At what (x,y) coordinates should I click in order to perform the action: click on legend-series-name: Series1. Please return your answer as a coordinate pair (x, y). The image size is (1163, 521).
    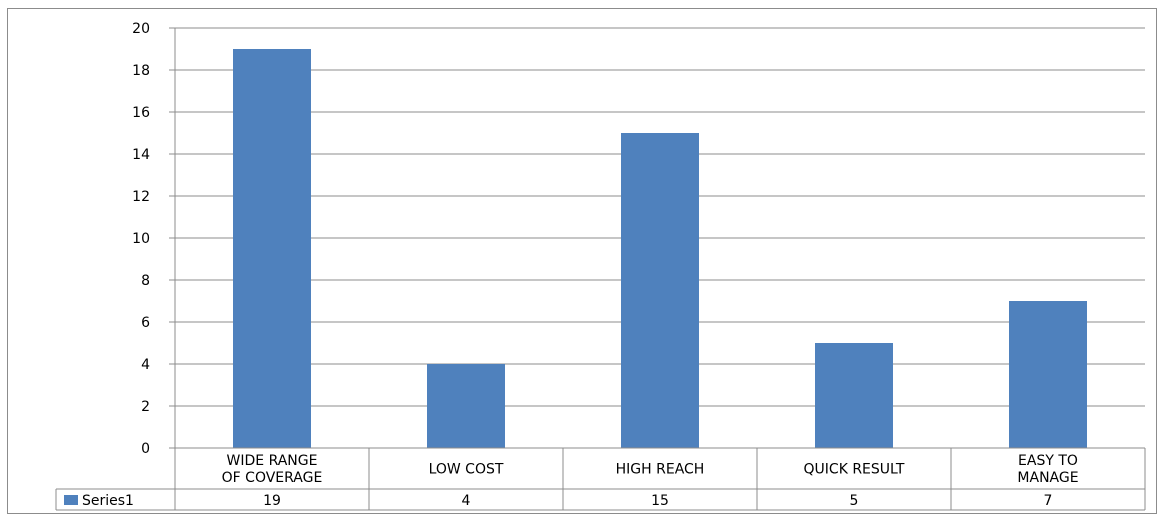
    Looking at the image, I should click on (108, 501).